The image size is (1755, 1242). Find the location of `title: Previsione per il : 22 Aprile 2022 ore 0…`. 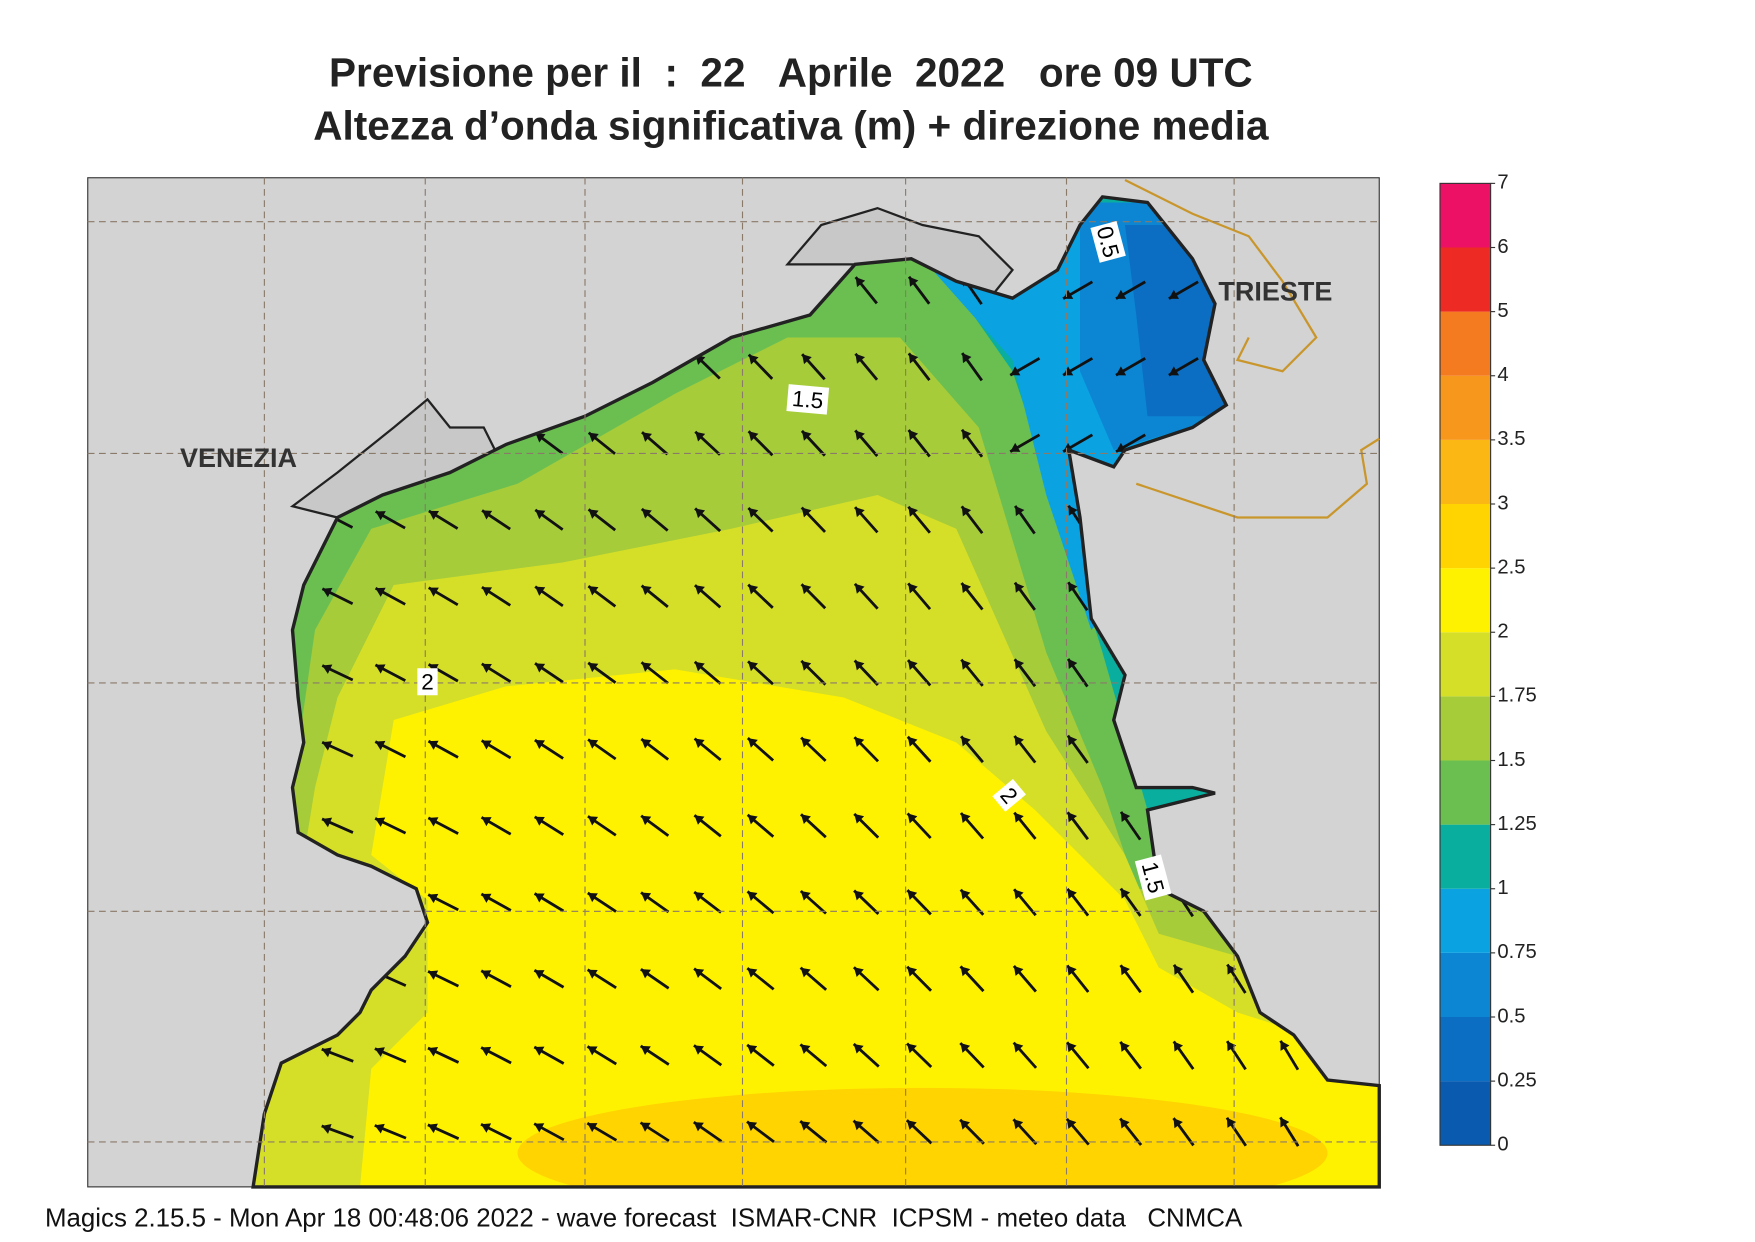

title: Previsione per il : 22 Aprile 2022 ore 0… is located at coordinates (791, 73).